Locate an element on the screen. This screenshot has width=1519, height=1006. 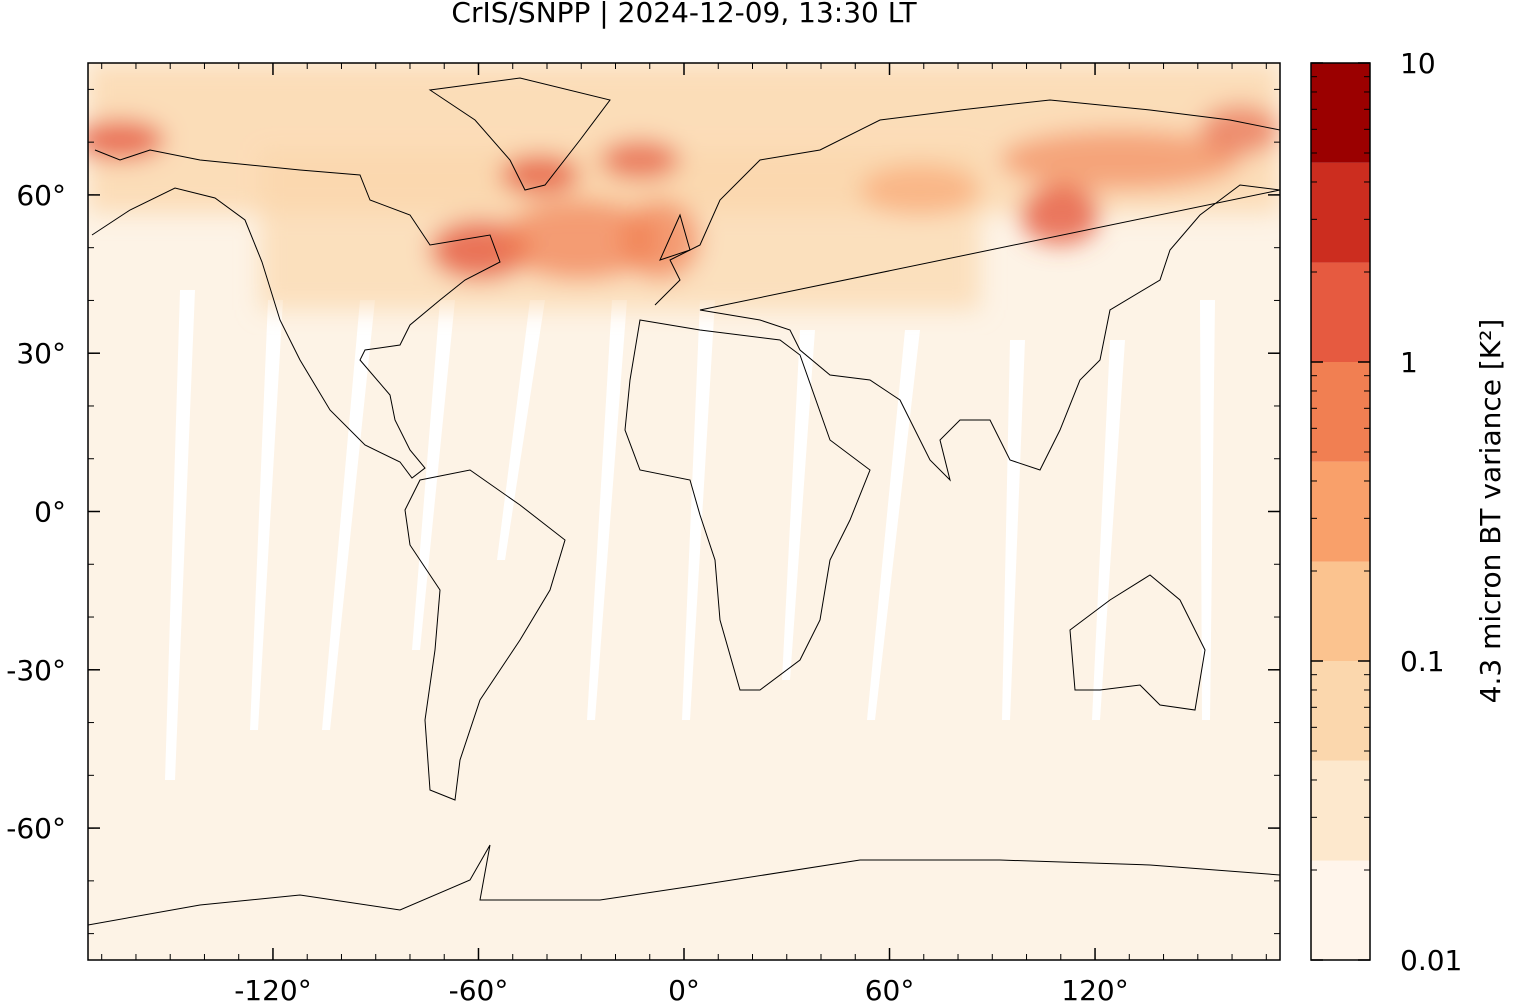
colorbar-tick-label: 10 is located at coordinates (1418, 63).